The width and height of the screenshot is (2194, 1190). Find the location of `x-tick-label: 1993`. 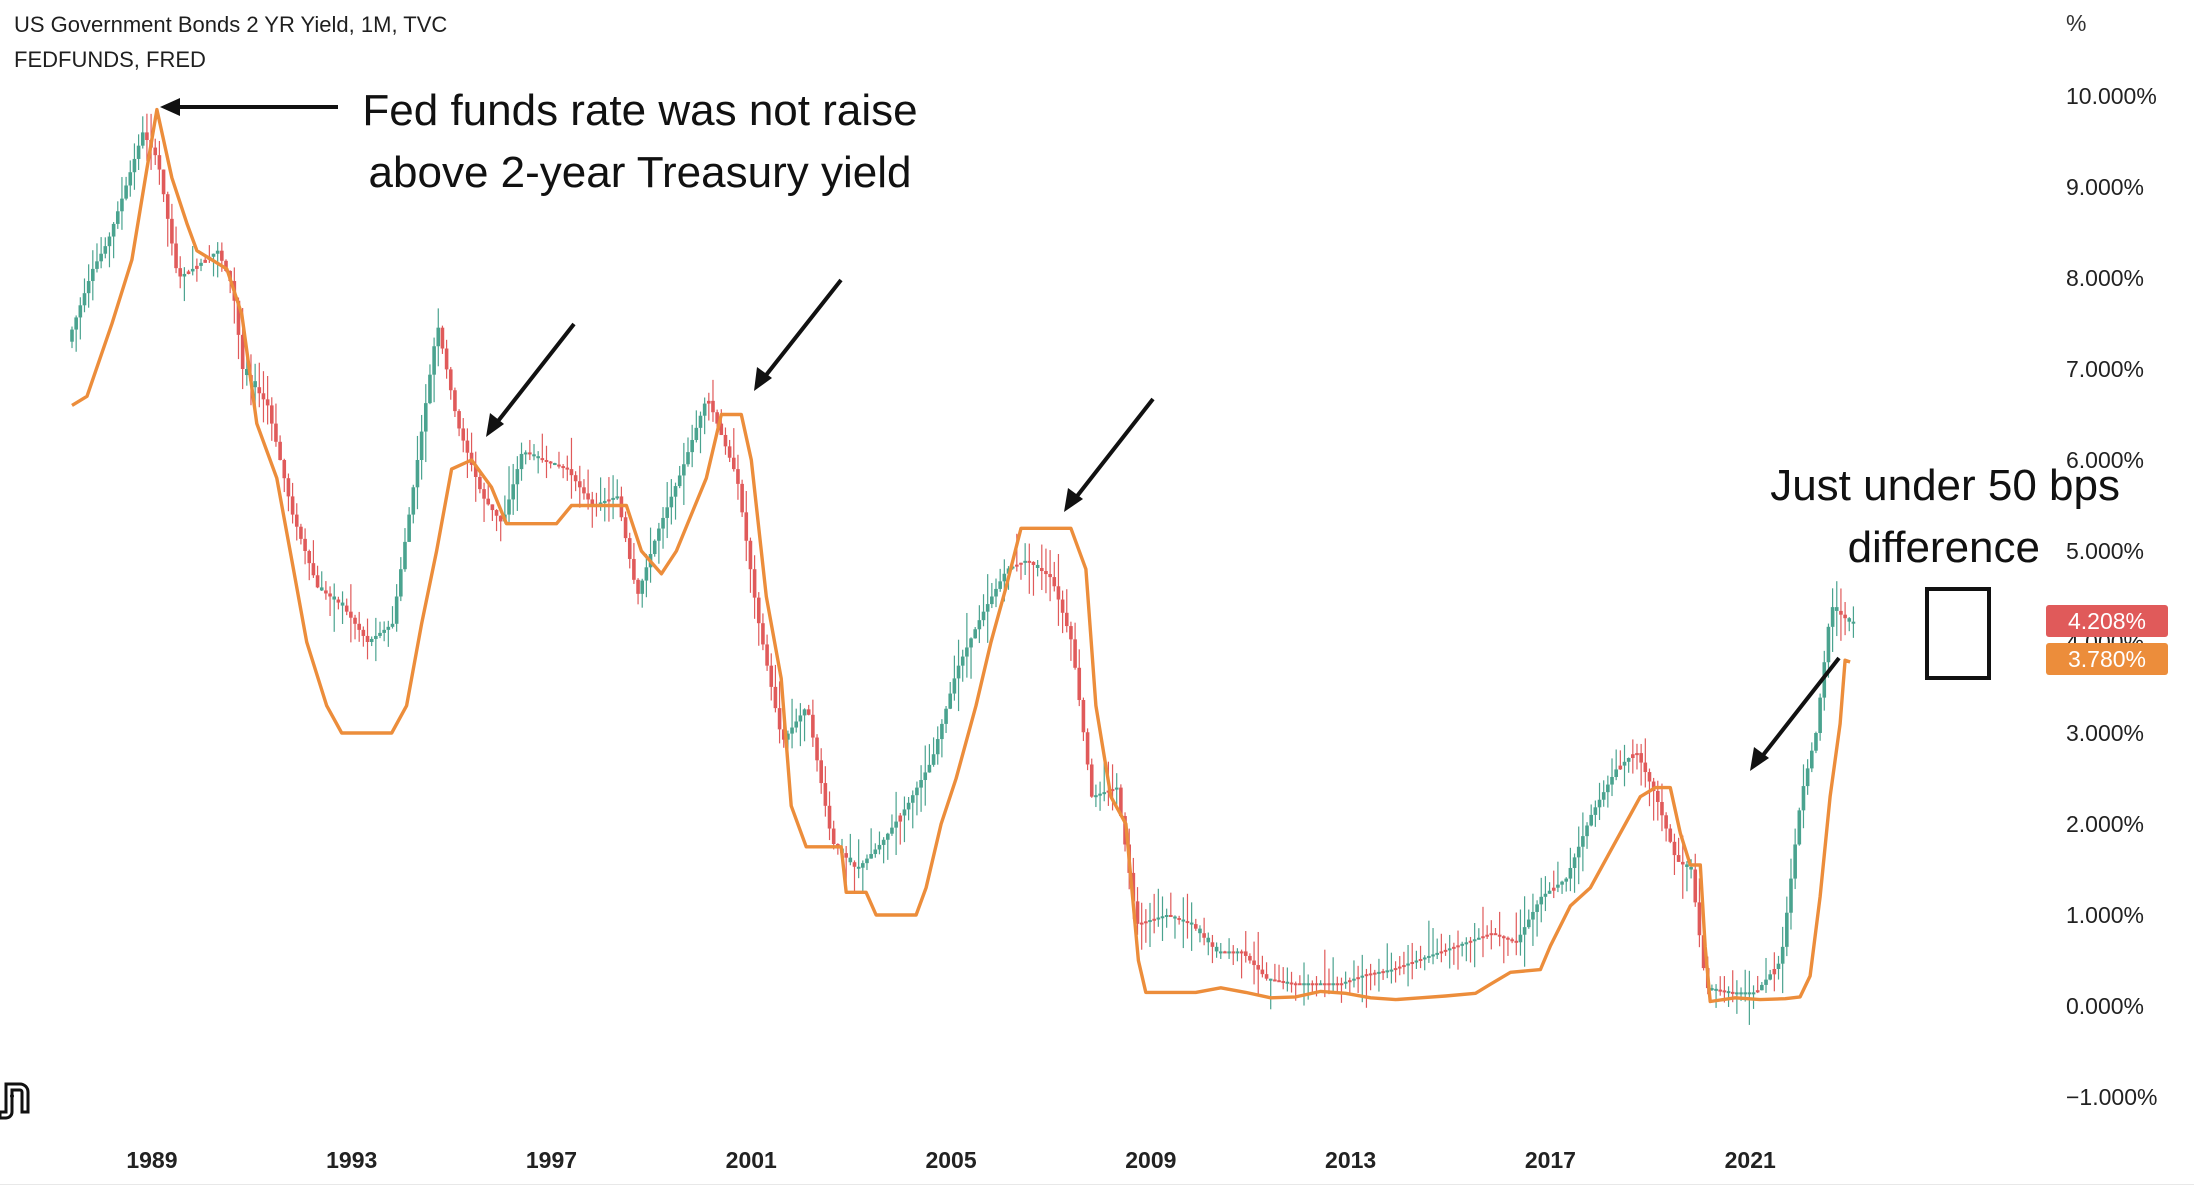

x-tick-label: 1993 is located at coordinates (351, 1160).